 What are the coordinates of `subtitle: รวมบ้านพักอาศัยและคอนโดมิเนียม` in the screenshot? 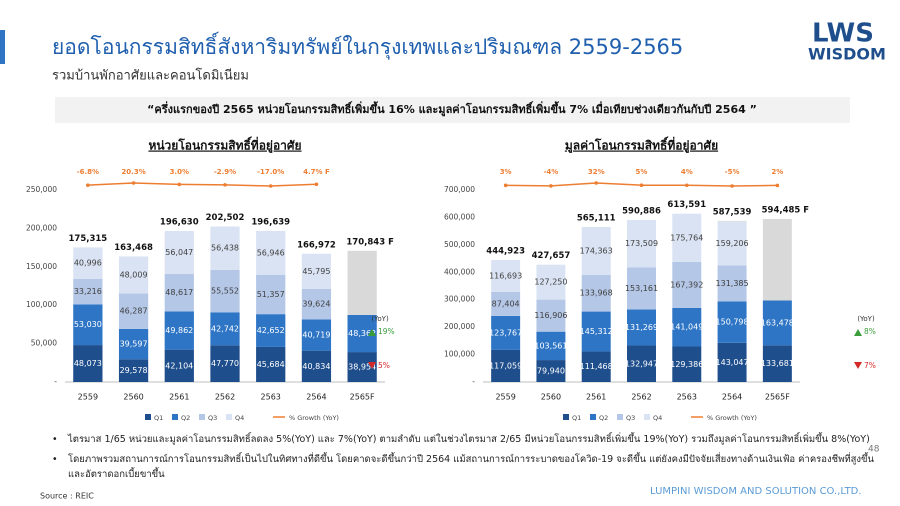 It's located at (150, 76).